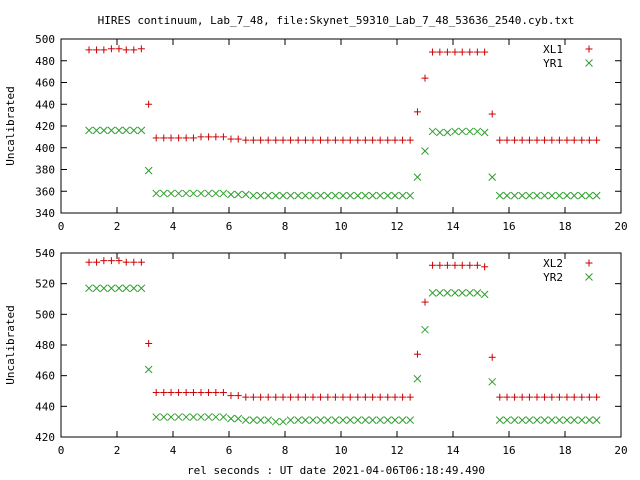 This screenshot has width=640, height=480. Describe the element at coordinates (589, 63) in the screenshot. I see `legend-marker-yr1` at that location.